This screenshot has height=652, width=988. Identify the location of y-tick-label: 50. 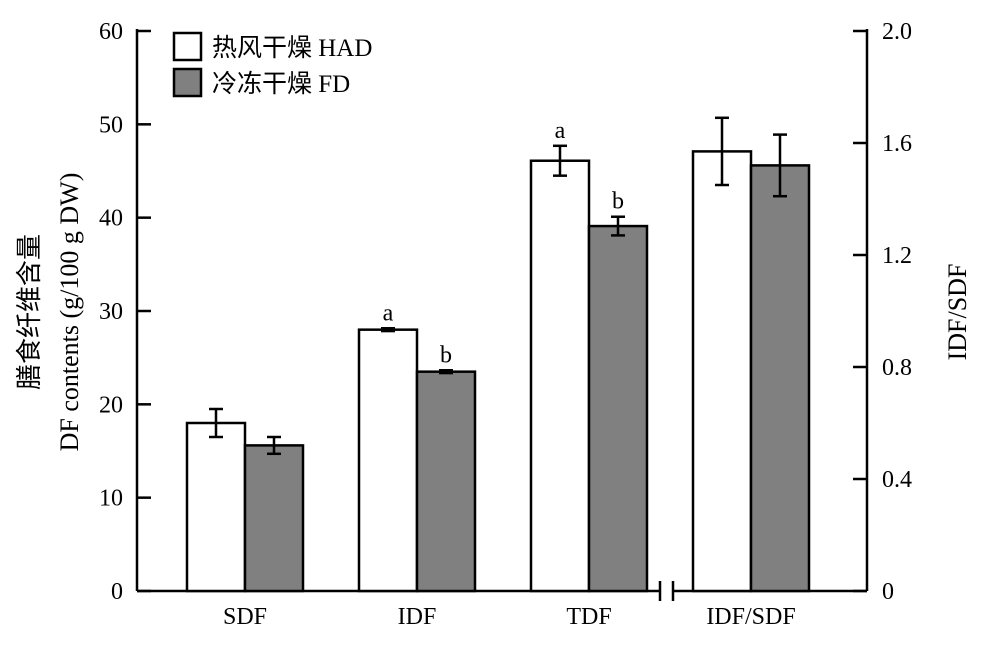
(111, 125).